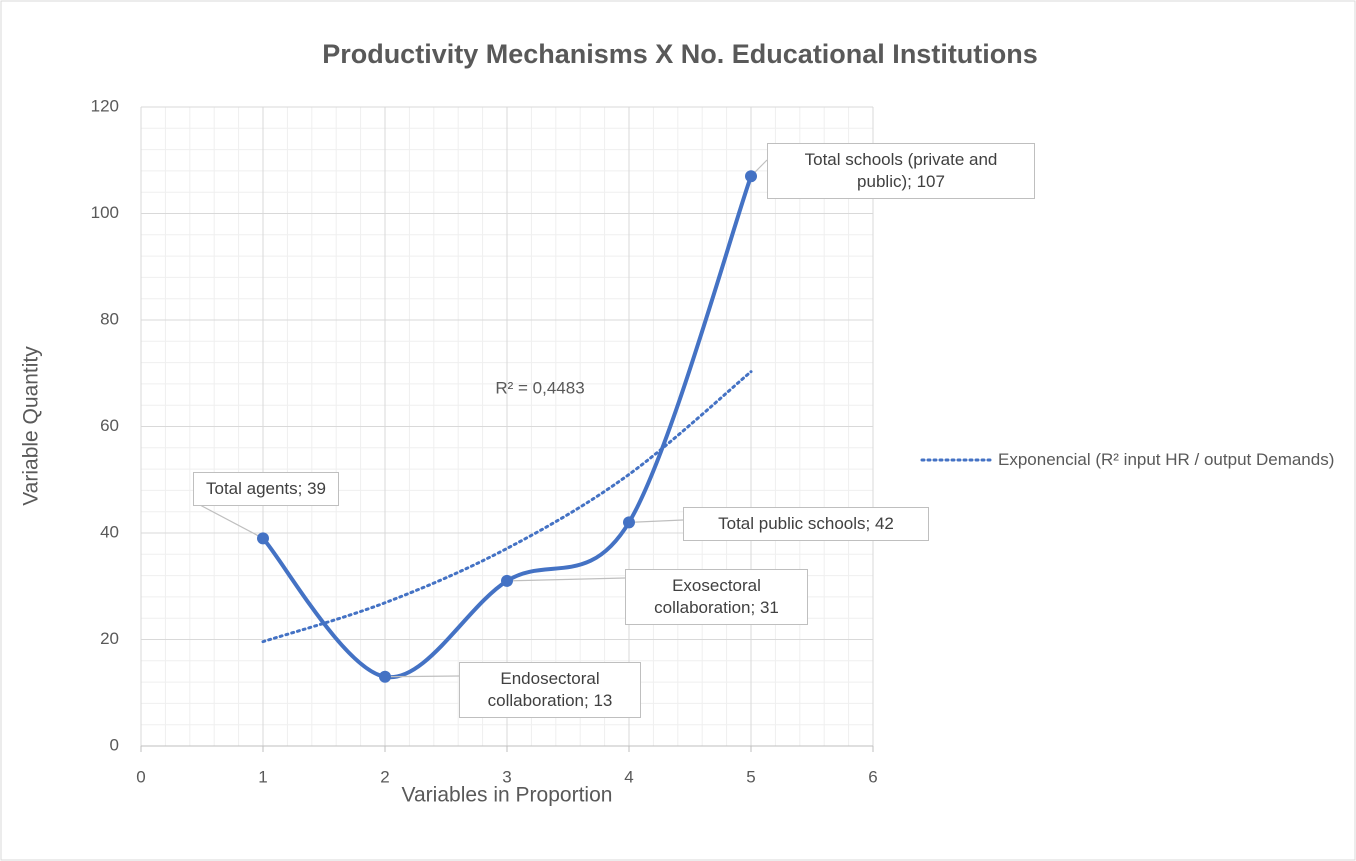 Image resolution: width=1356 pixels, height=861 pixels. Describe the element at coordinates (506, 776) in the screenshot. I see `x-tick-label: 3` at that location.